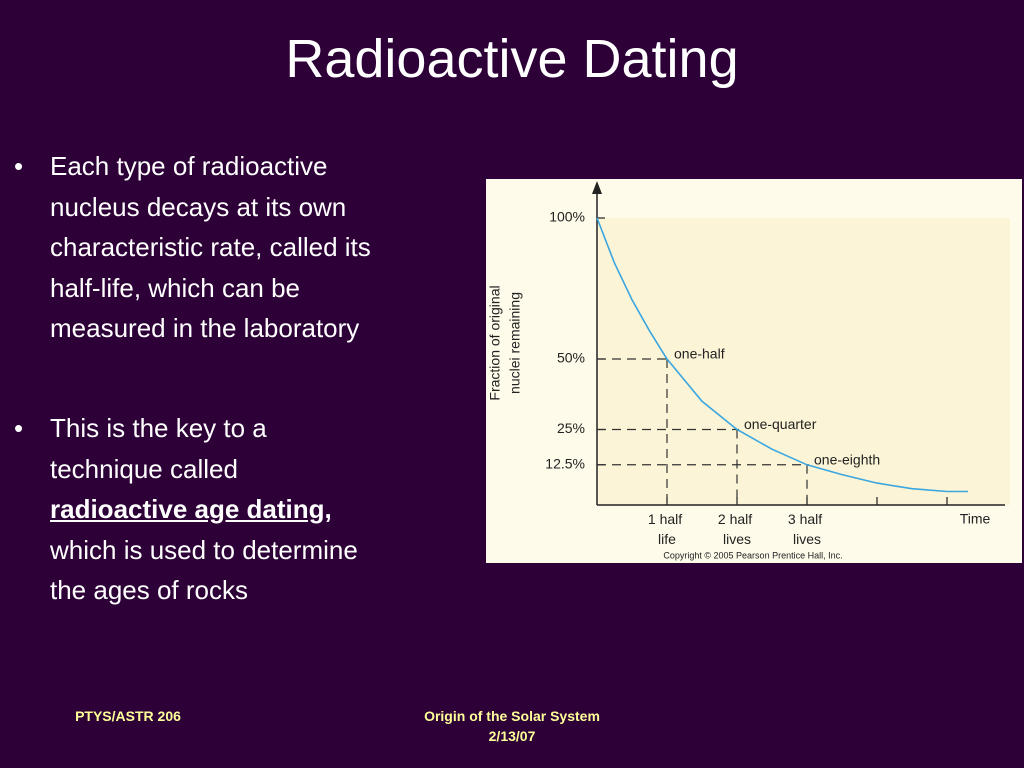  What do you see at coordinates (515, 343) in the screenshot?
I see `y-axis-title: nuclei remaining` at bounding box center [515, 343].